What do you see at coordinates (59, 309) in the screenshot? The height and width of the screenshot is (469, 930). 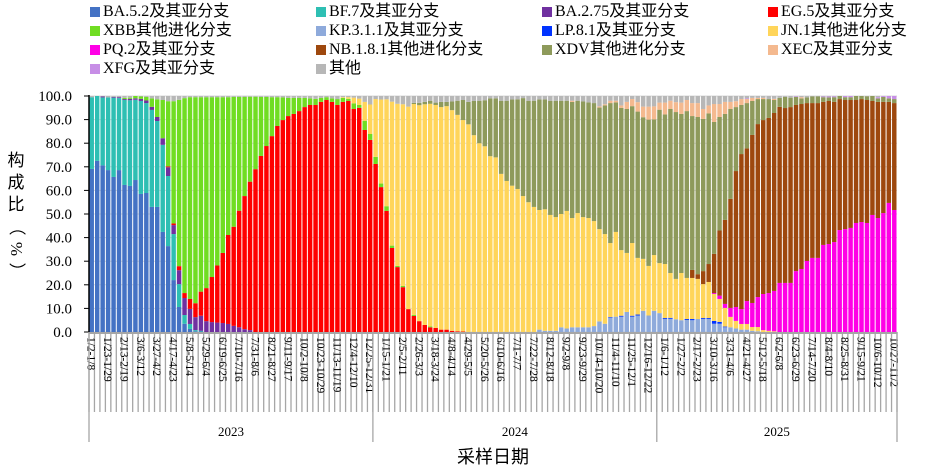 I see `y-tick-label: 10.0` at bounding box center [59, 309].